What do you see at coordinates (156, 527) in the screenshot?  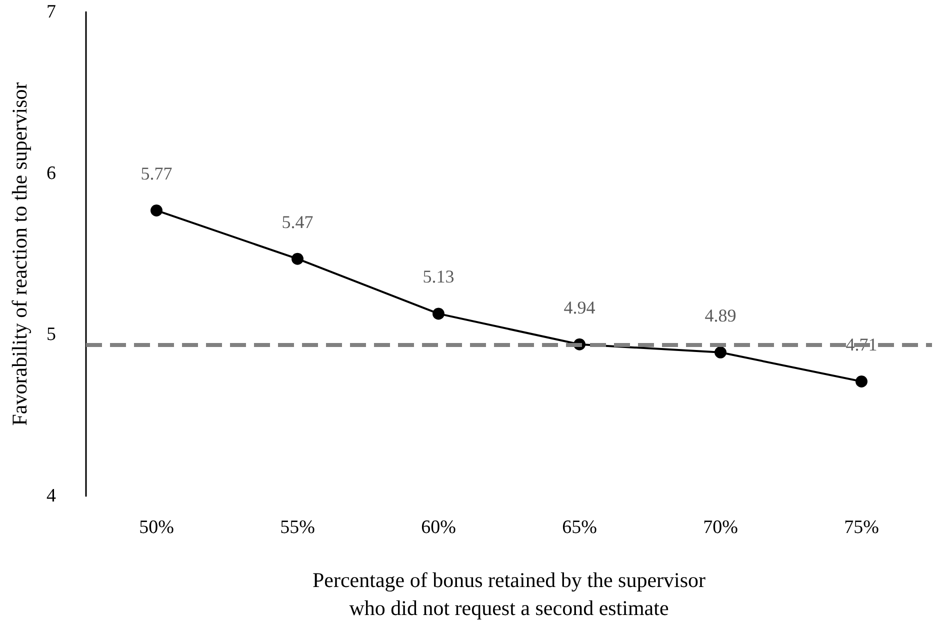 I see `x-tick-label: 50%` at bounding box center [156, 527].